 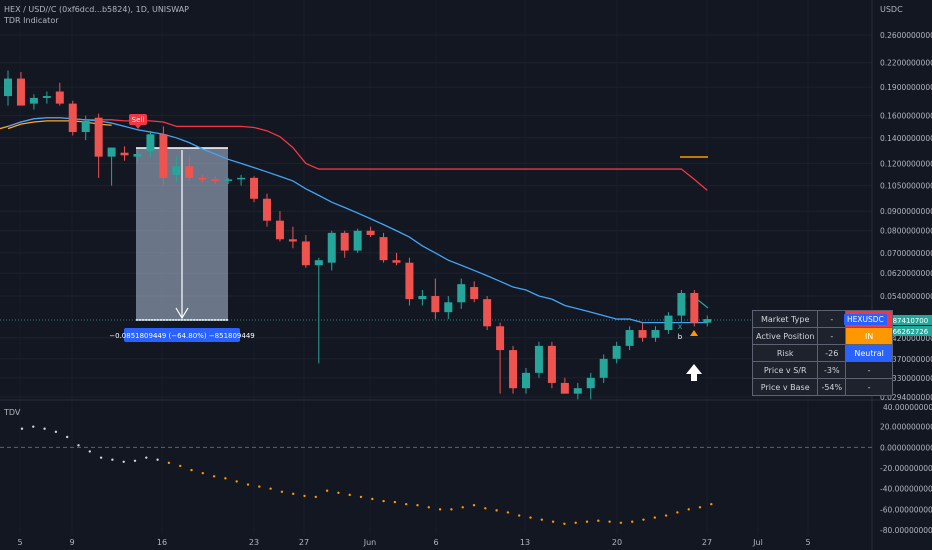 I want to click on price-tick: 0.2600000000, so click(x=906, y=35).